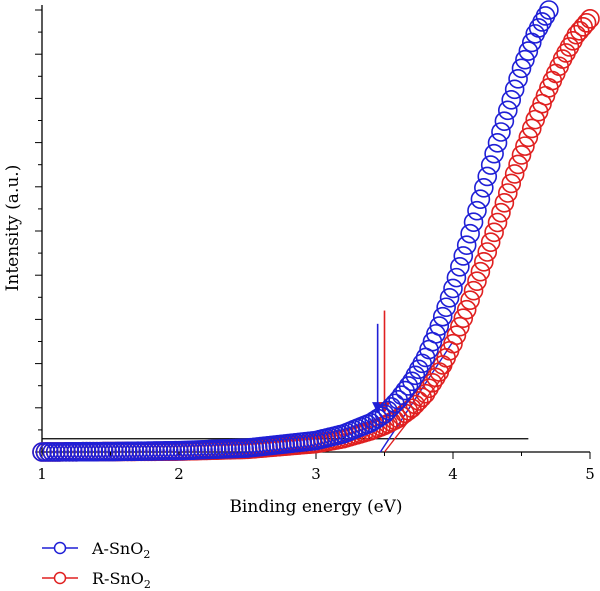  I want to click on legend-marker-a-sno2, so click(60, 548).